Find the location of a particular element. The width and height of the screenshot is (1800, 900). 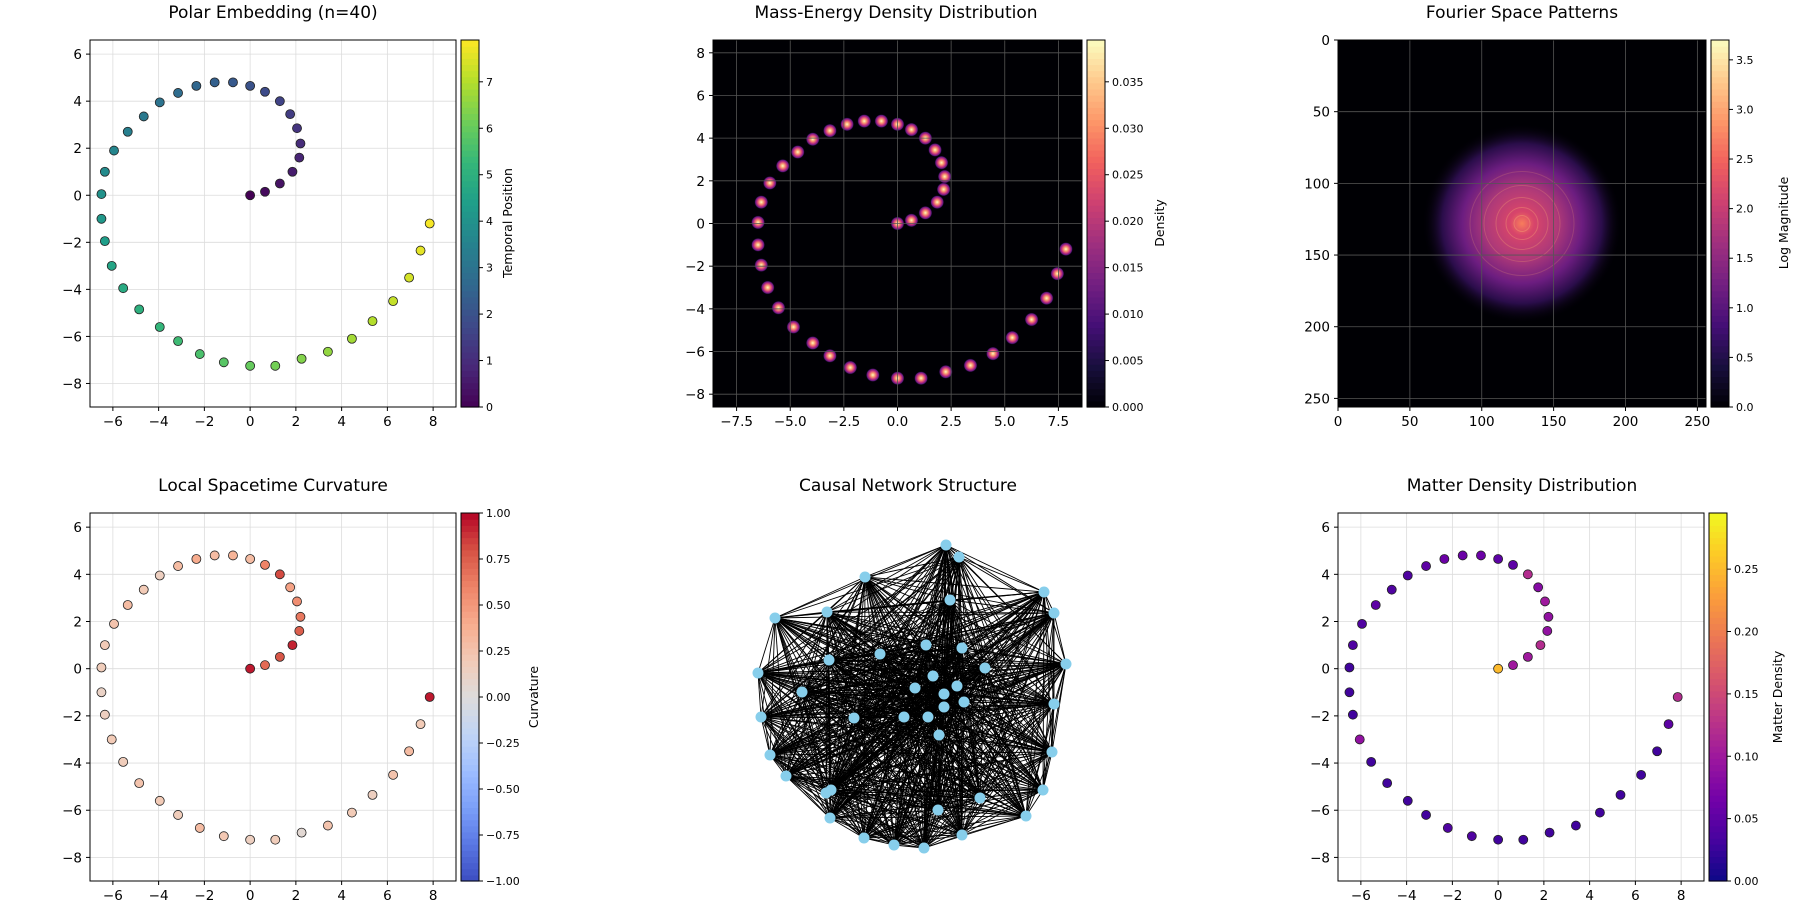

x-tick-label: 250 is located at coordinates (1697, 422).